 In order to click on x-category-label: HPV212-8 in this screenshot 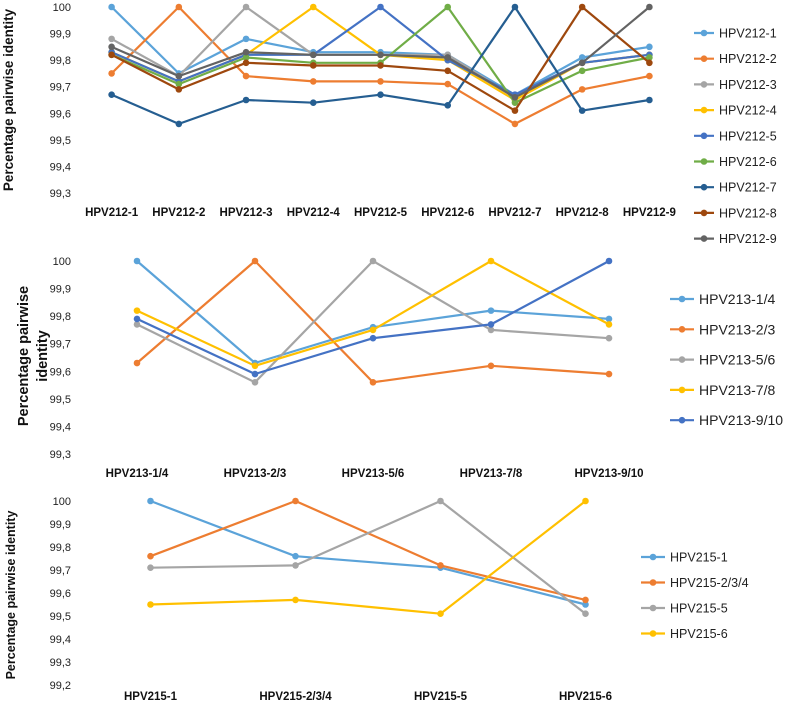, I will do `click(583, 213)`.